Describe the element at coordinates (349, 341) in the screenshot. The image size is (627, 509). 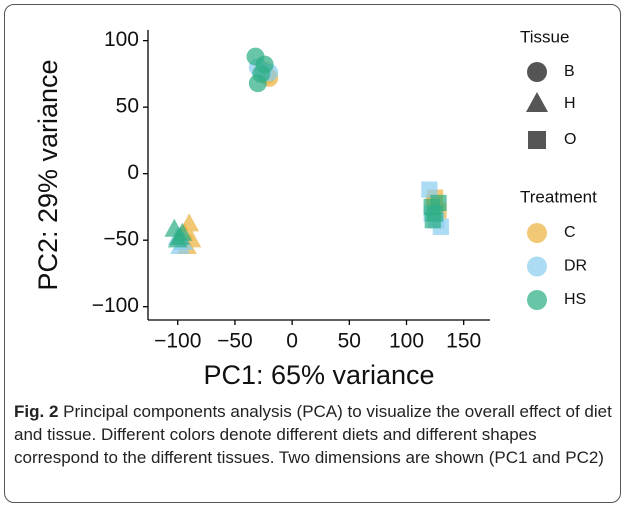
I see `x-tick-label: 50` at that location.